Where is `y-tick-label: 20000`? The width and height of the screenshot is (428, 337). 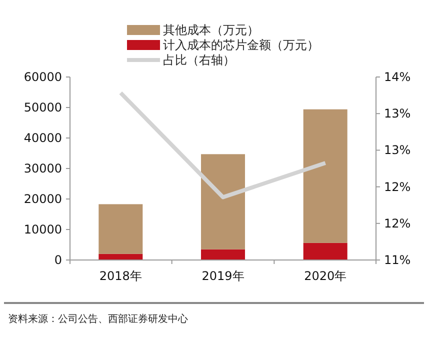 y-tick-label: 20000 is located at coordinates (43, 199).